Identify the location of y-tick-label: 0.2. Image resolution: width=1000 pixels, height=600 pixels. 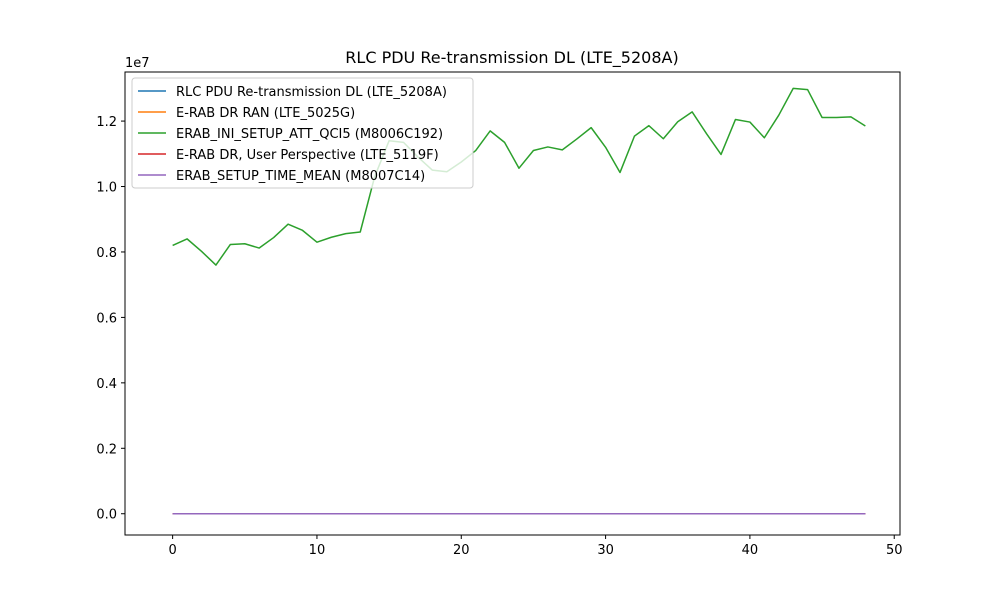
(106, 449).